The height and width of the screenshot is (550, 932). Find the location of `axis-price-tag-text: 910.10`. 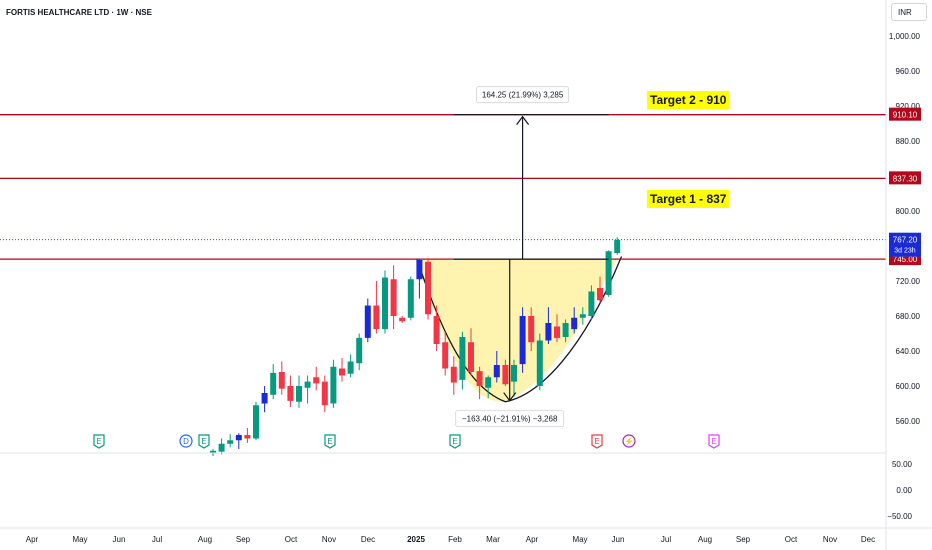

axis-price-tag-text: 910.10 is located at coordinates (905, 115).